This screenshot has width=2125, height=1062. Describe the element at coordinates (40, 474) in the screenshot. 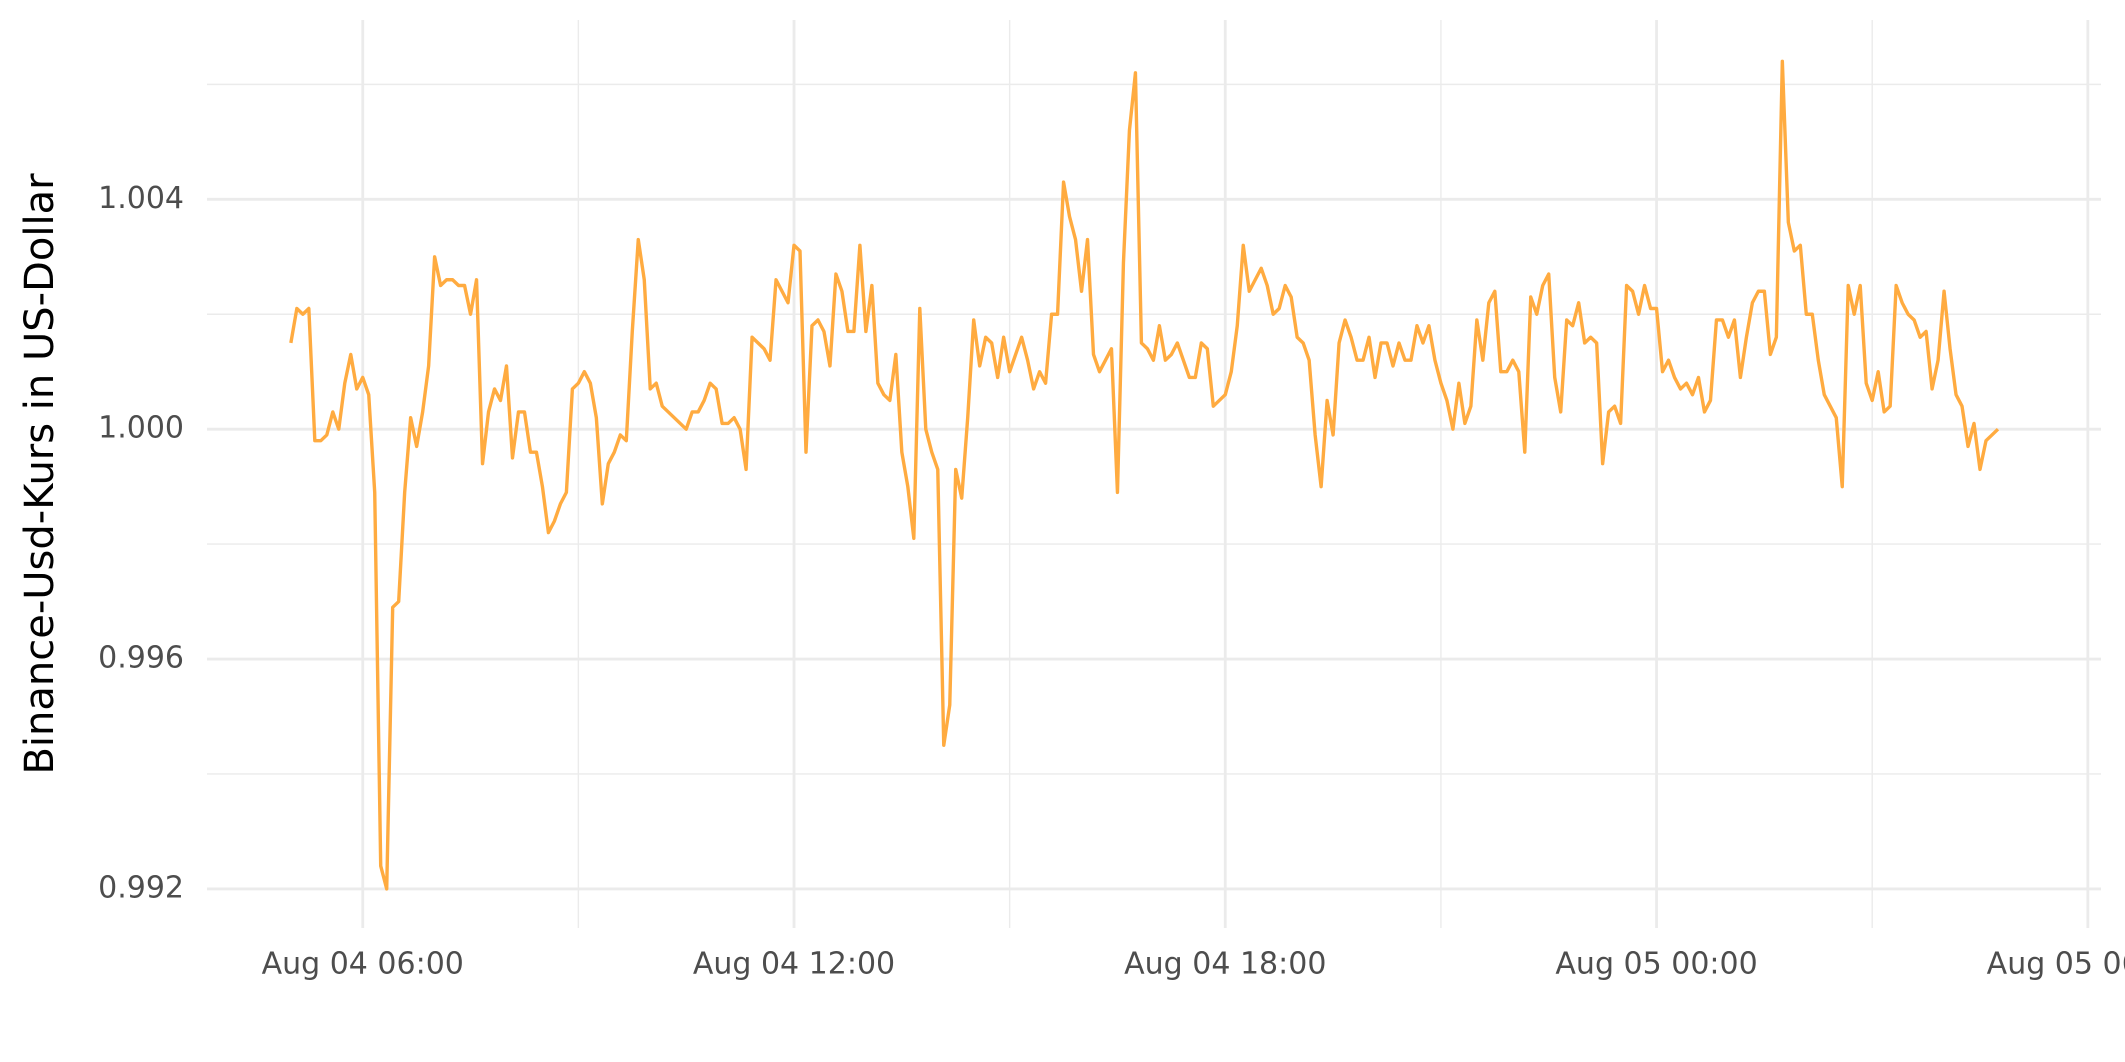

I see `y-axis-label: Binance-Usd-Kurs in US-Dollar` at that location.